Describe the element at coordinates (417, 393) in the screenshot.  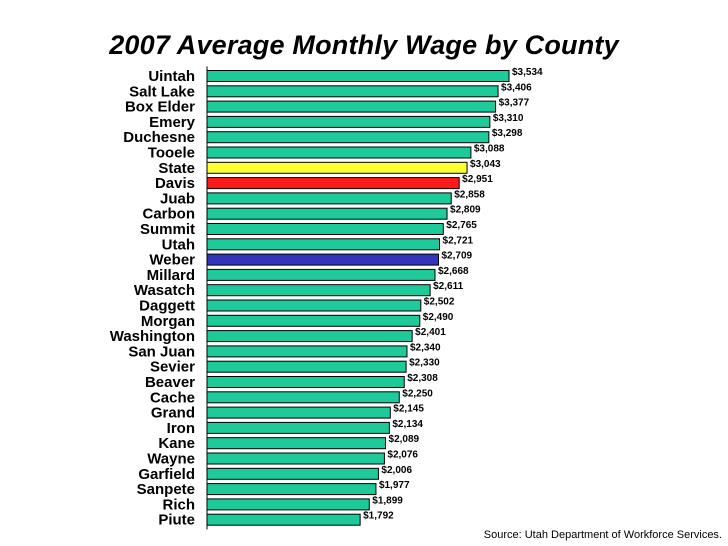
I see `value-label: $2,250` at that location.